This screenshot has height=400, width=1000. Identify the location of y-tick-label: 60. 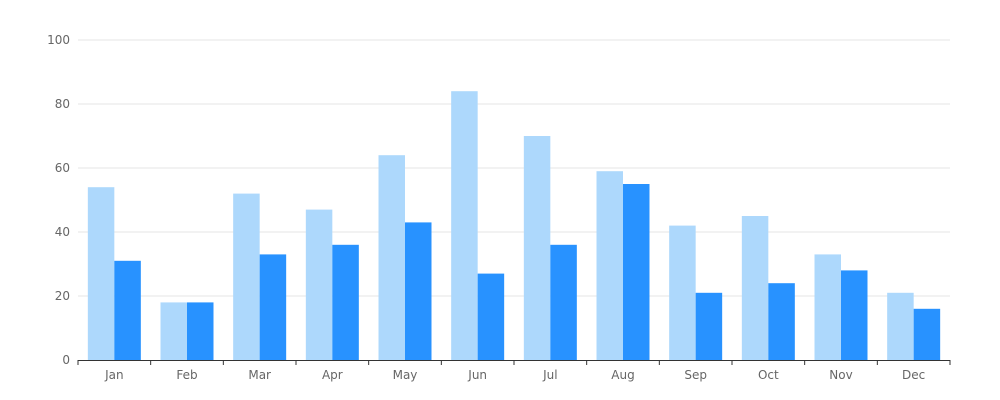
(62, 168).